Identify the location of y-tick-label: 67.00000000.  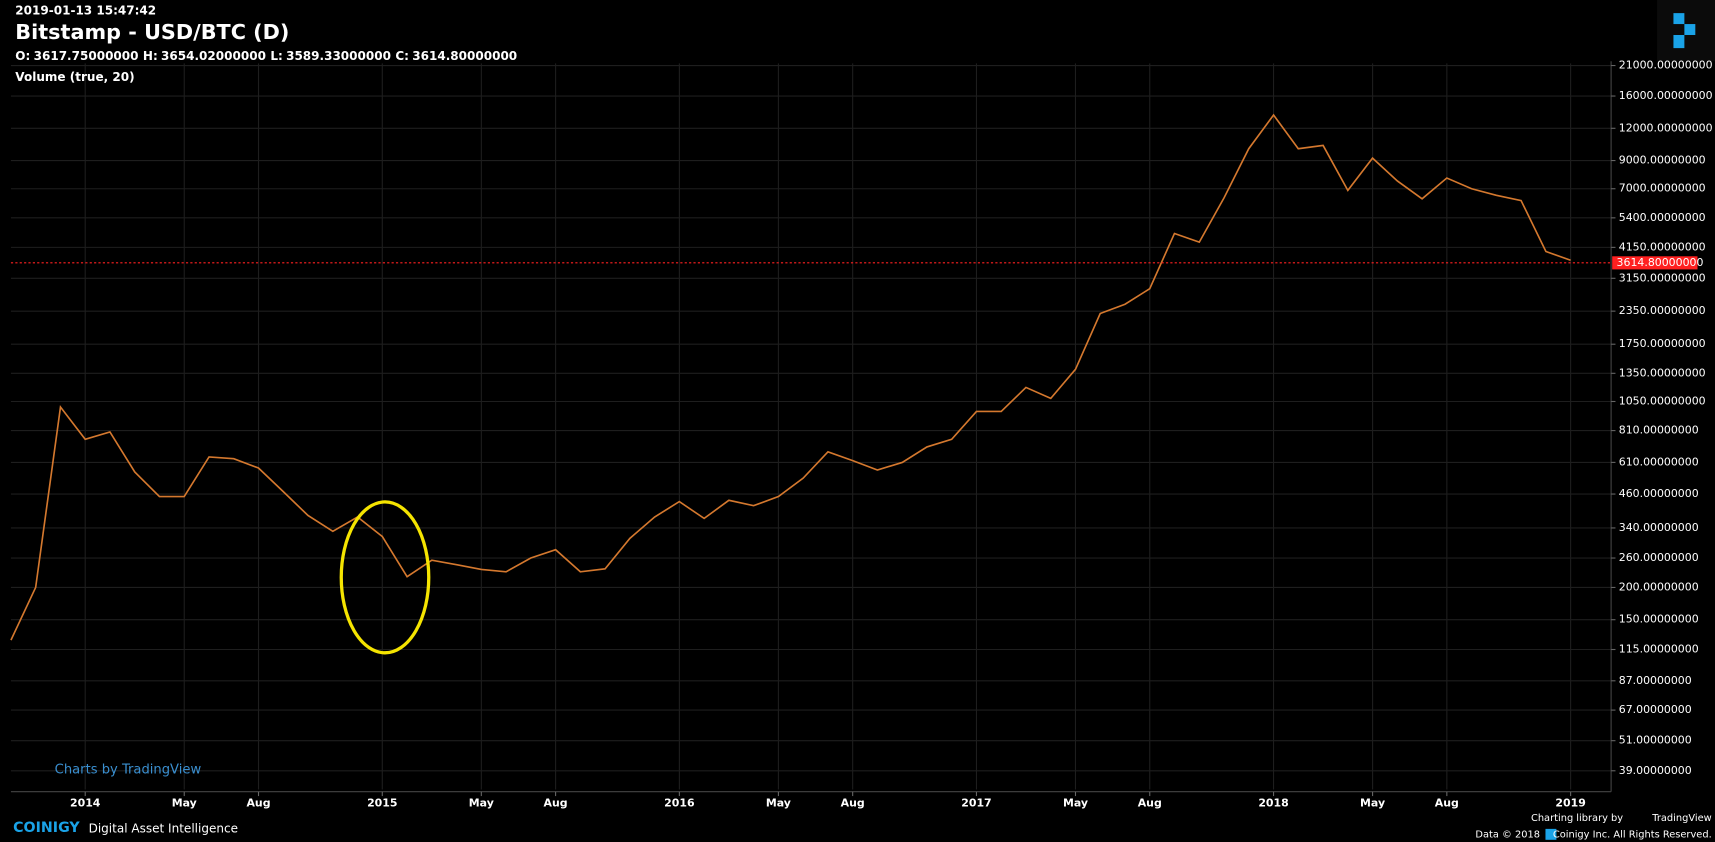
(1655, 709).